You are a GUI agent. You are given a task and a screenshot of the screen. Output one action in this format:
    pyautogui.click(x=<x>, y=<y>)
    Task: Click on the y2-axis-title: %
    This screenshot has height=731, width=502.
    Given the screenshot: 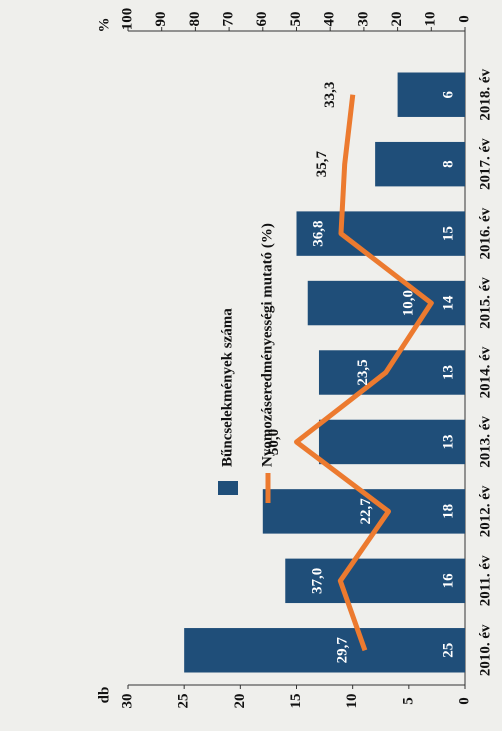 What is the action you would take?
    pyautogui.click(x=104, y=25)
    